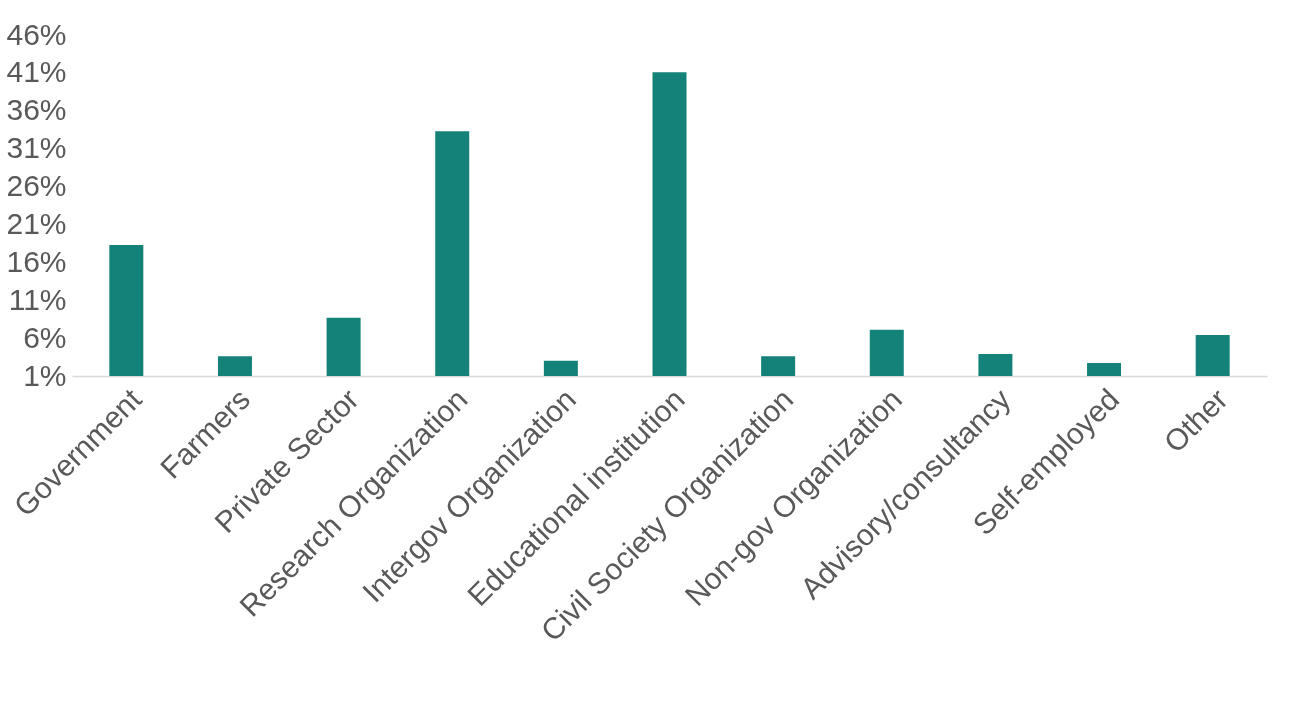 The height and width of the screenshot is (726, 1312). What do you see at coordinates (36, 148) in the screenshot?
I see `y-tick-label: 31%` at bounding box center [36, 148].